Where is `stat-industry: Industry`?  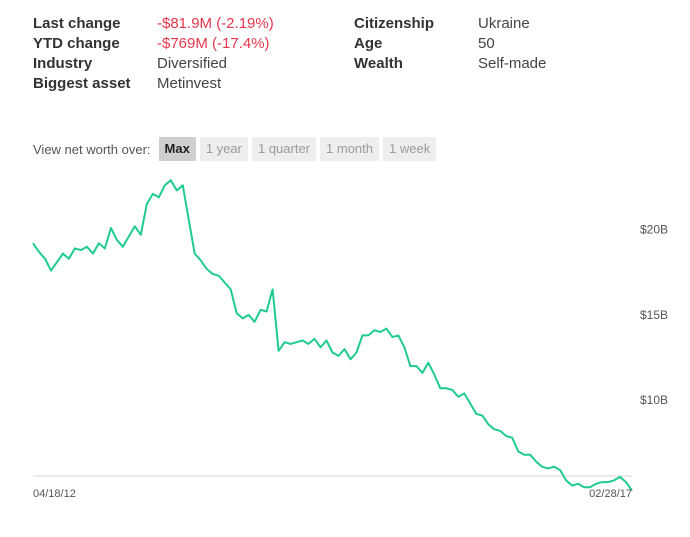
stat-industry: Industry is located at coordinates (62, 64).